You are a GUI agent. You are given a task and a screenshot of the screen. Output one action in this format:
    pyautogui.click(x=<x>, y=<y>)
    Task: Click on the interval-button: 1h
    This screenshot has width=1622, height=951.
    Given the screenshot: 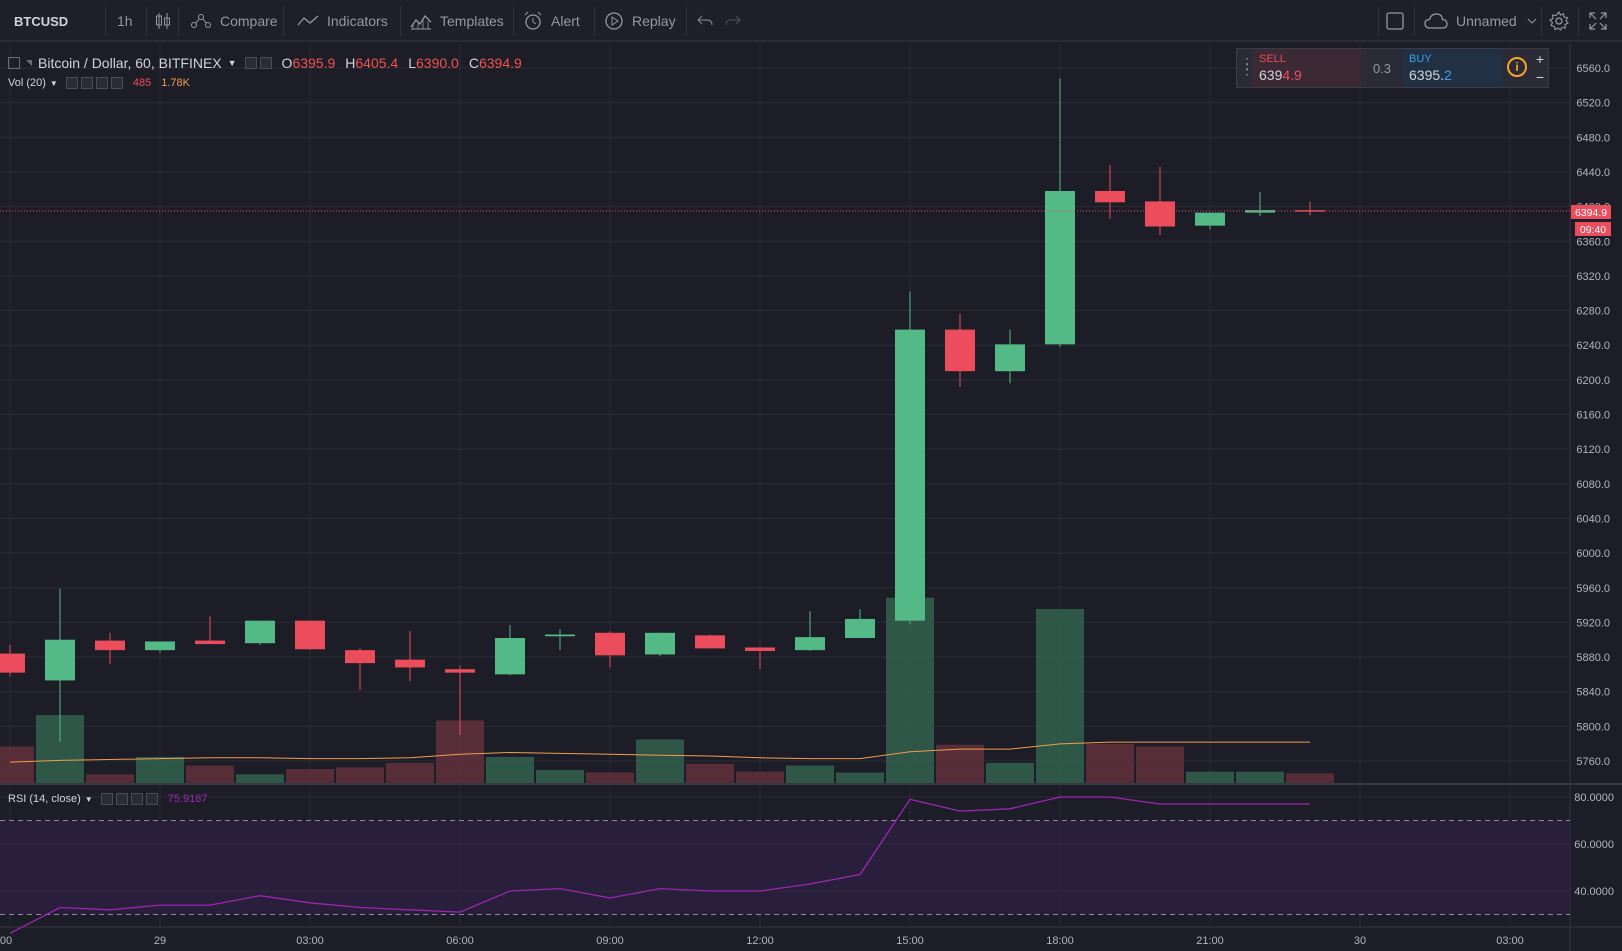 What is the action you would take?
    pyautogui.click(x=125, y=21)
    